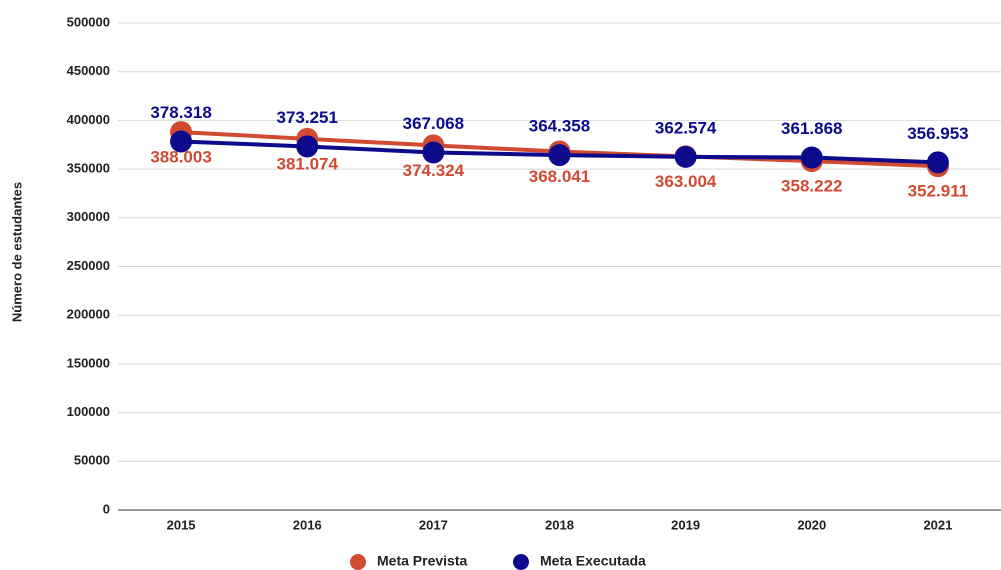 The height and width of the screenshot is (570, 1001). What do you see at coordinates (180, 112) in the screenshot?
I see `data-label: 378.318` at bounding box center [180, 112].